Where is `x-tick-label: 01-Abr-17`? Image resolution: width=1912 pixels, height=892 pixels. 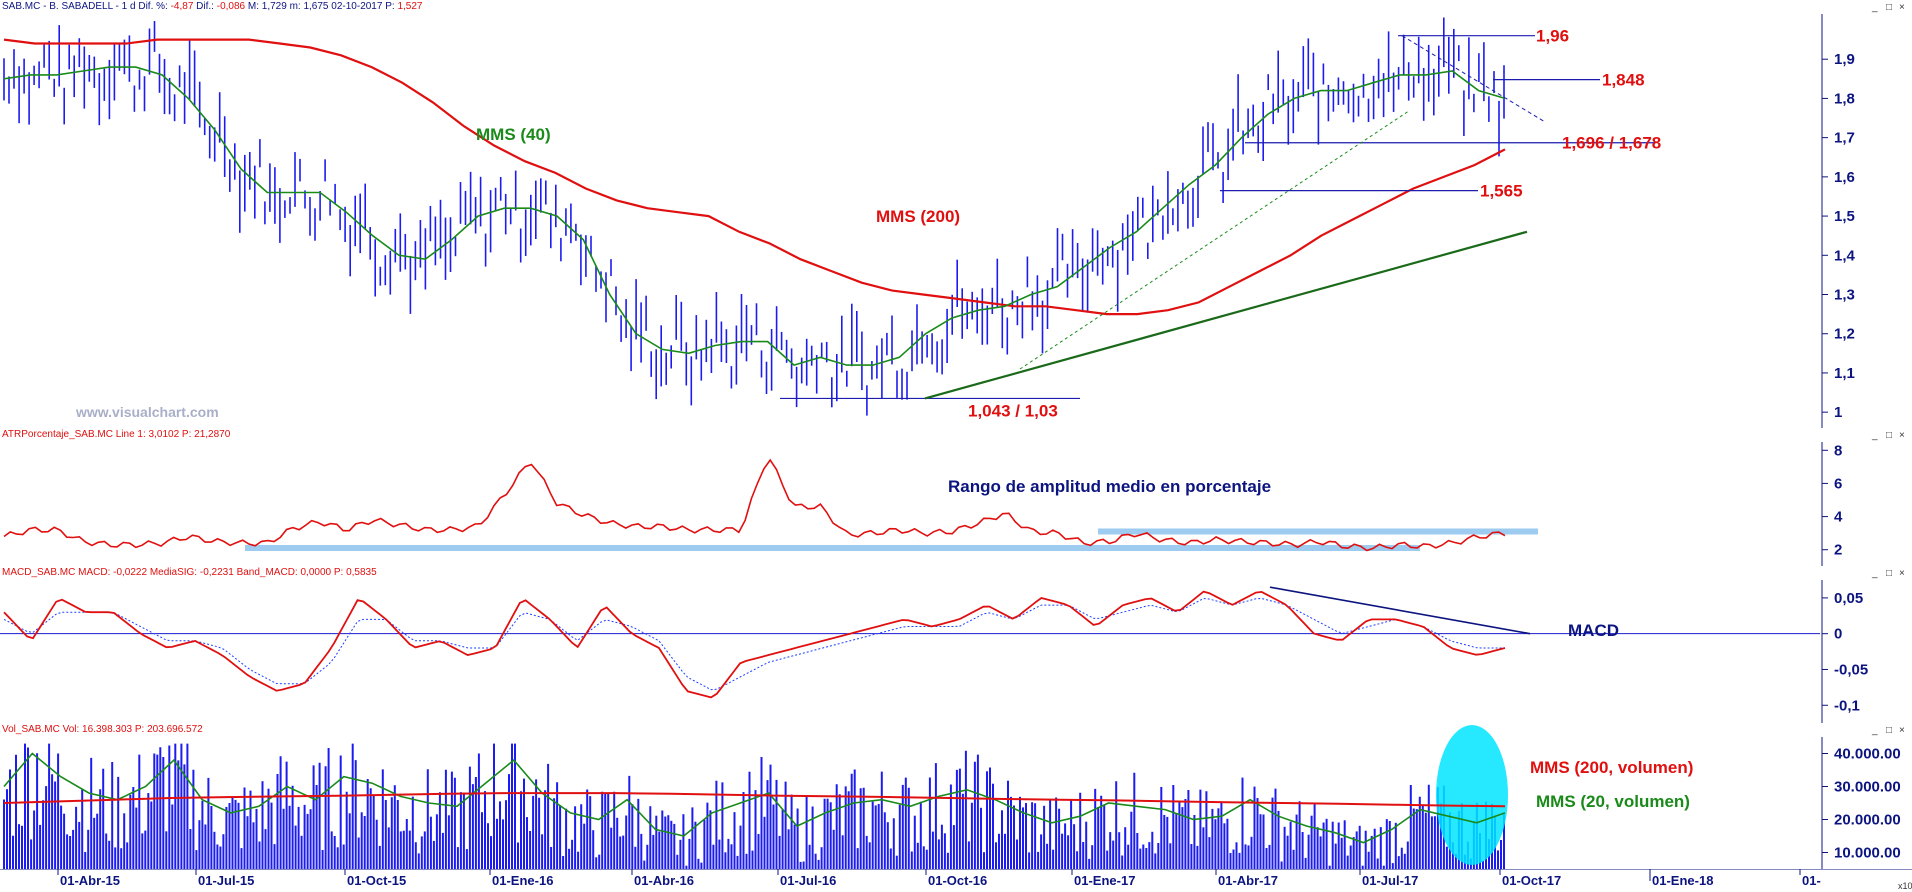
x-tick-label: 01-Abr-17 is located at coordinates (1248, 880).